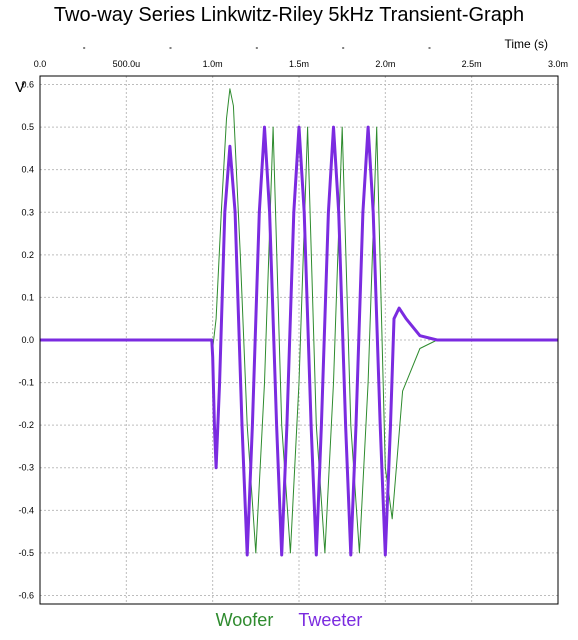 The image size is (578, 640). Describe the element at coordinates (40, 64) in the screenshot. I see `x-tick-label: 0.0` at that location.